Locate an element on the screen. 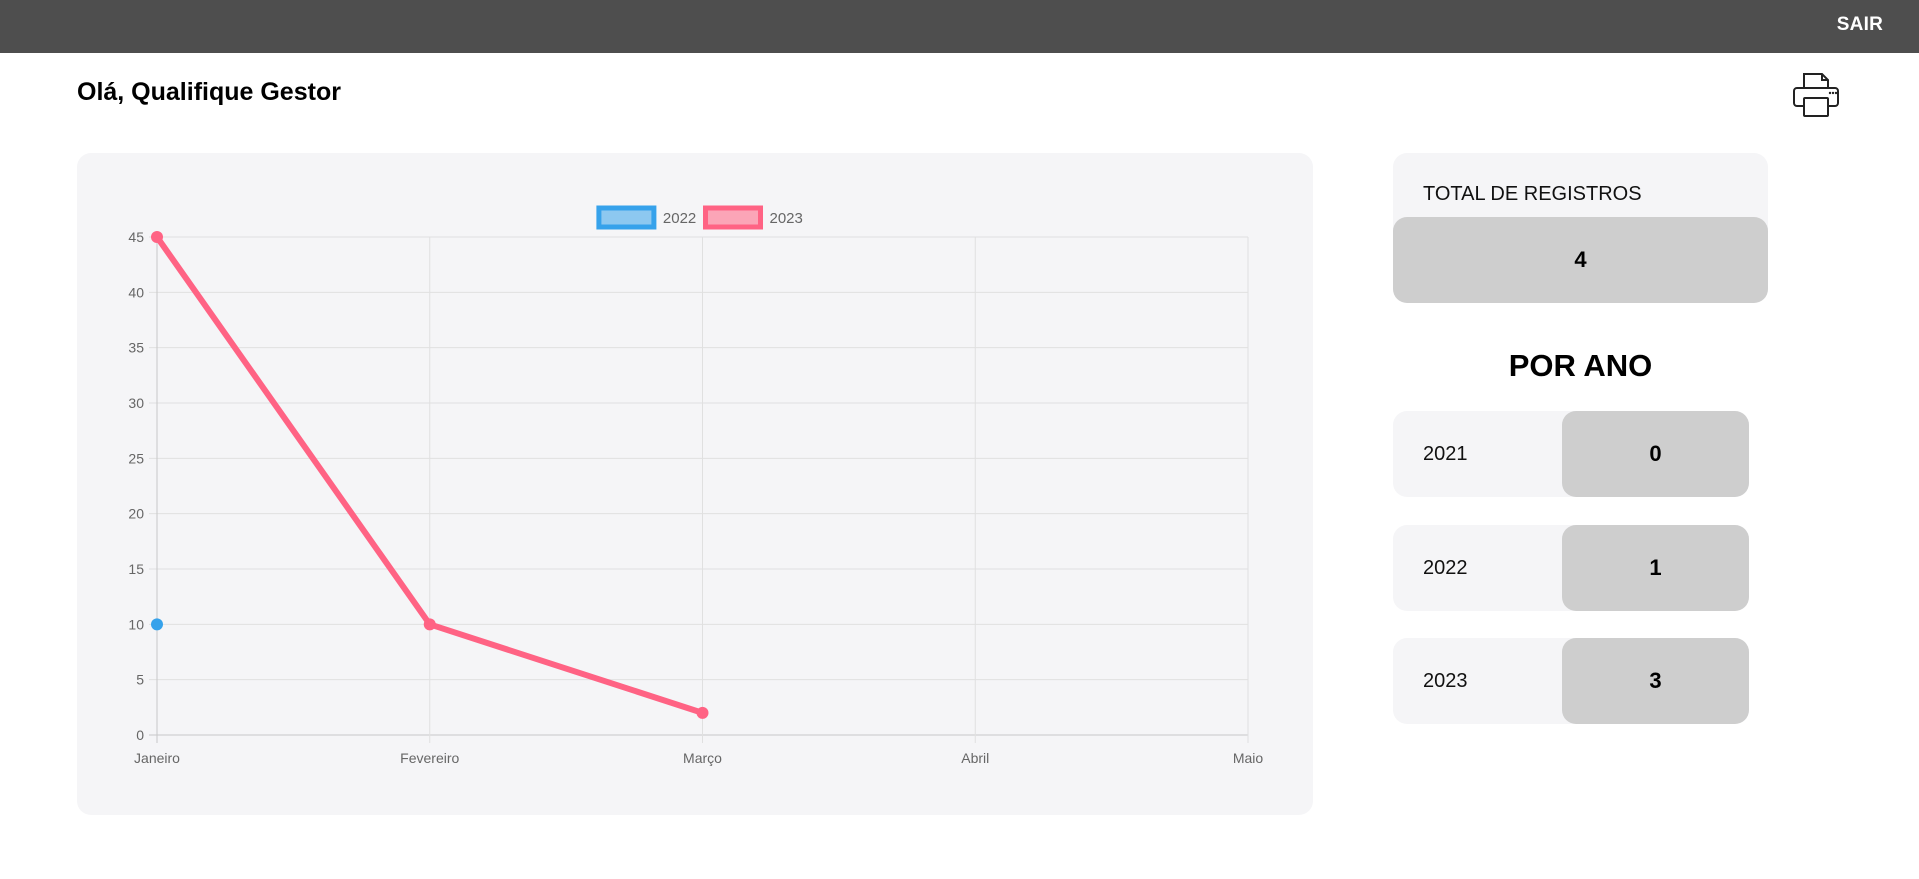 Image resolution: width=1919 pixels, height=879 pixels. y-tick-label: 35 is located at coordinates (136, 348).